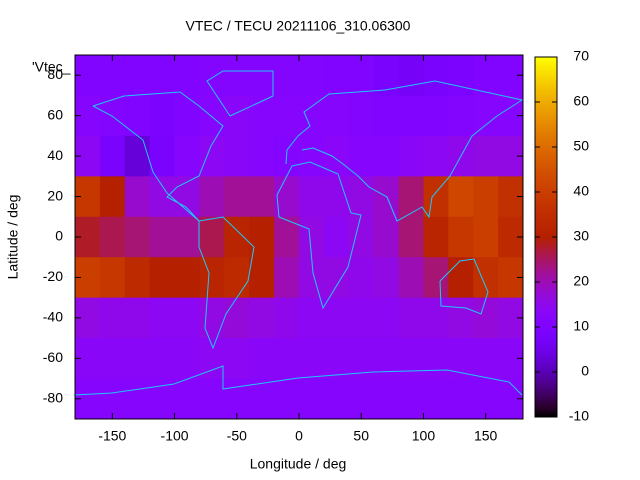 This screenshot has width=640, height=480. What do you see at coordinates (13, 237) in the screenshot?
I see `y-axis-label: Latitude / deg` at bounding box center [13, 237].